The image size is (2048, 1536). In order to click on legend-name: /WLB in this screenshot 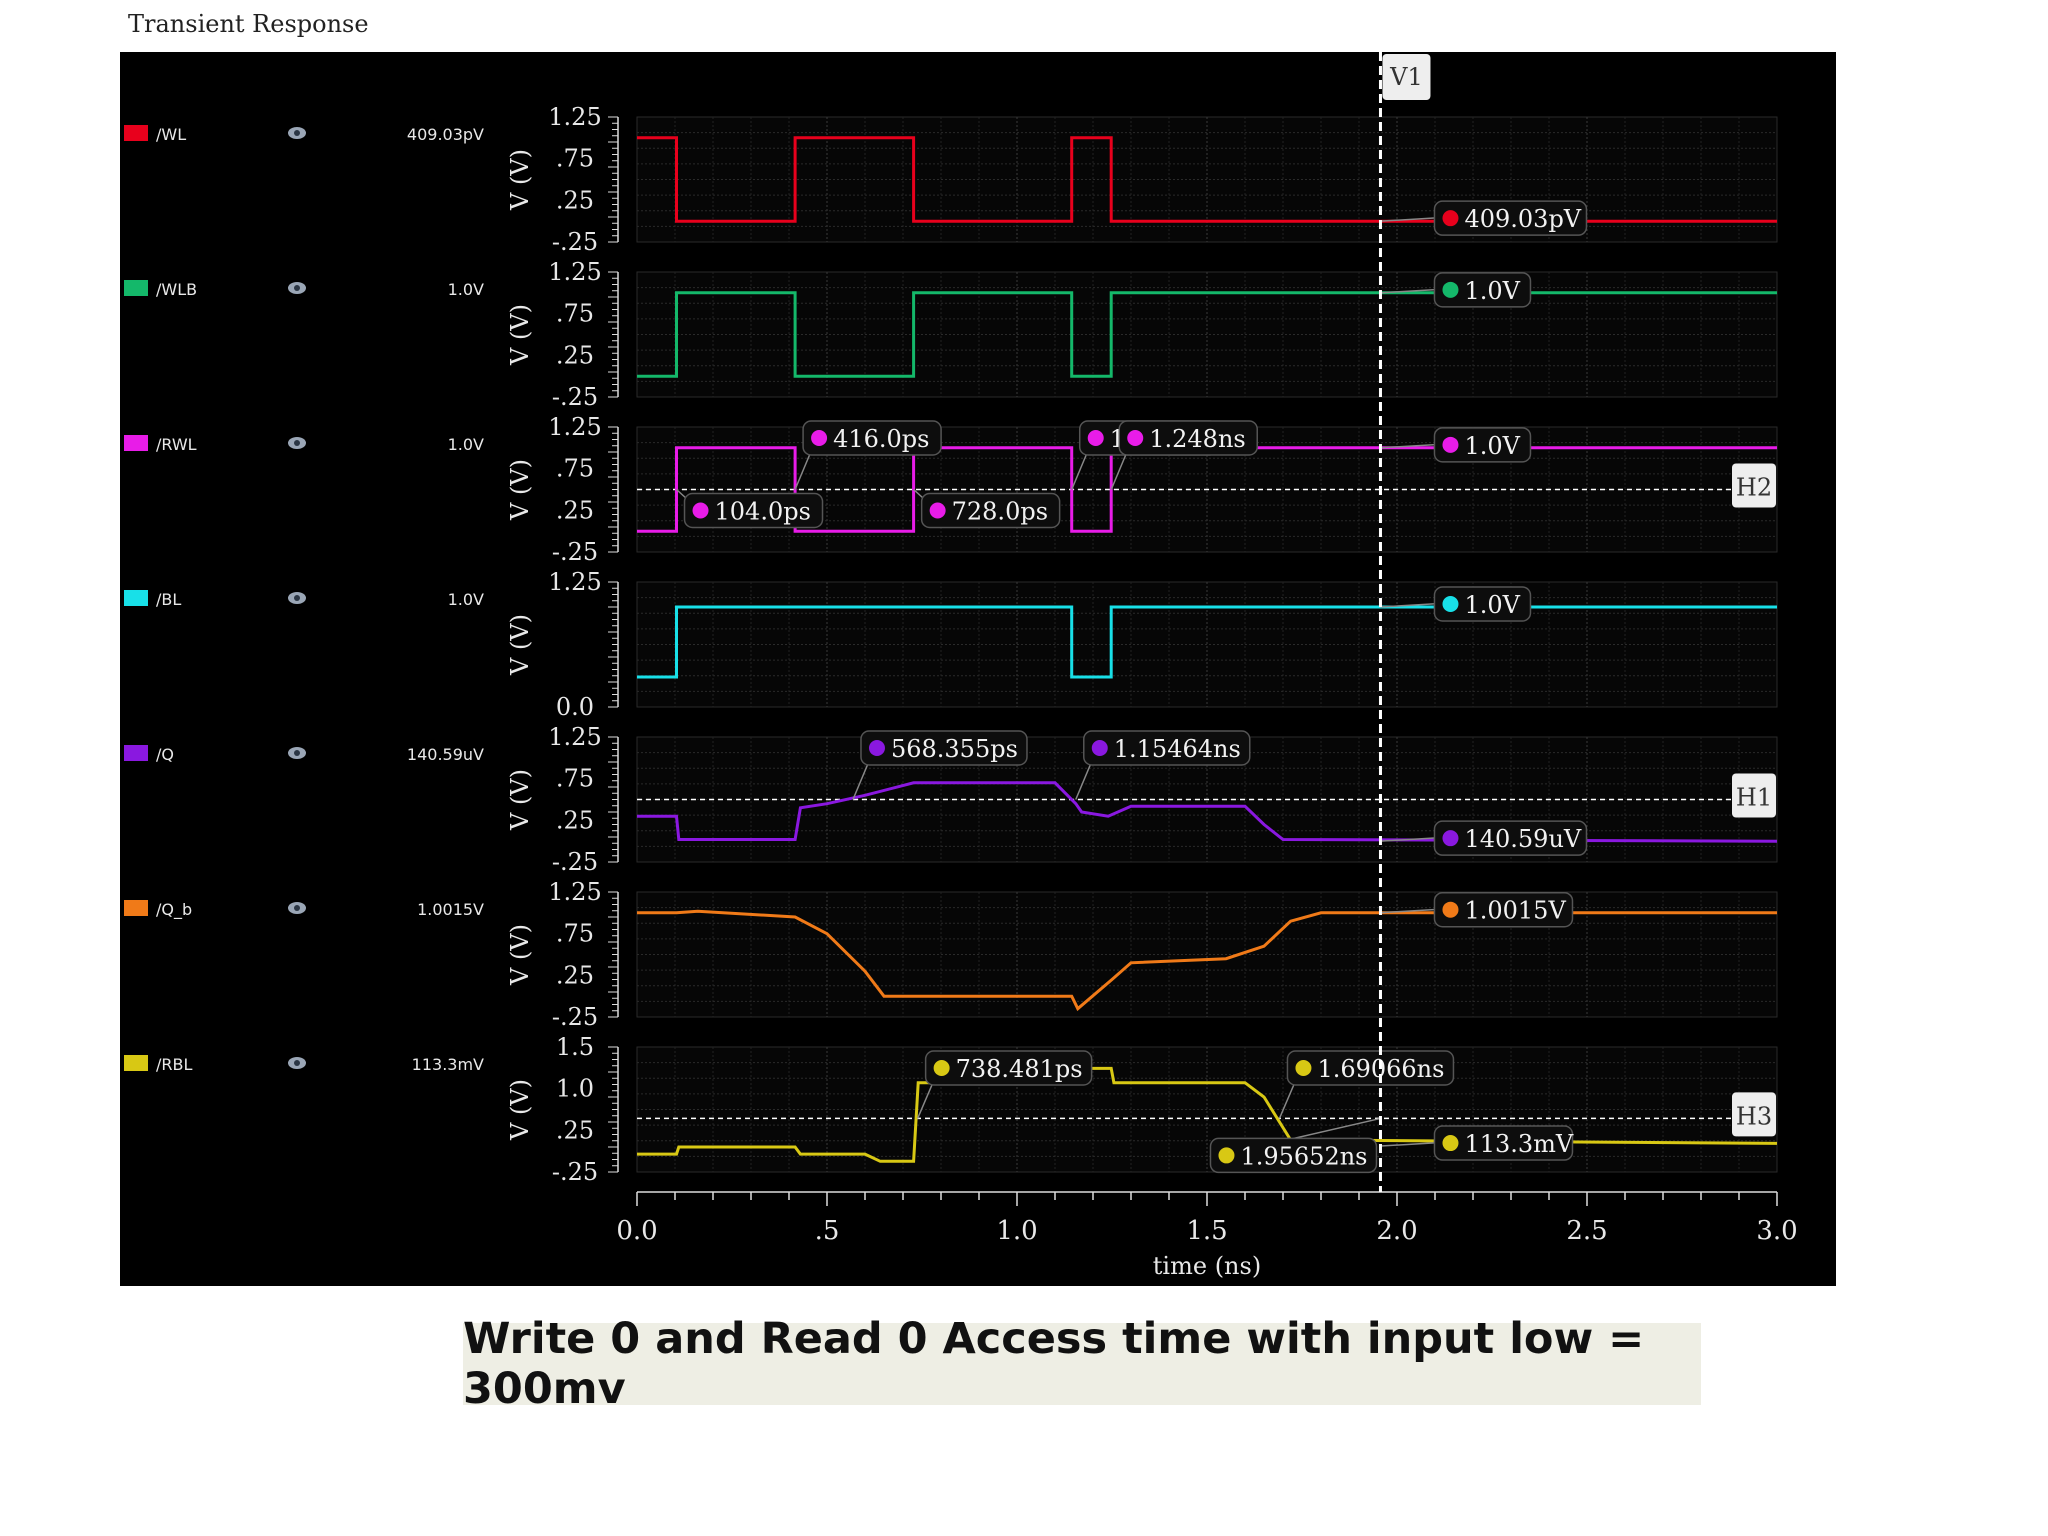, I will do `click(176, 289)`.